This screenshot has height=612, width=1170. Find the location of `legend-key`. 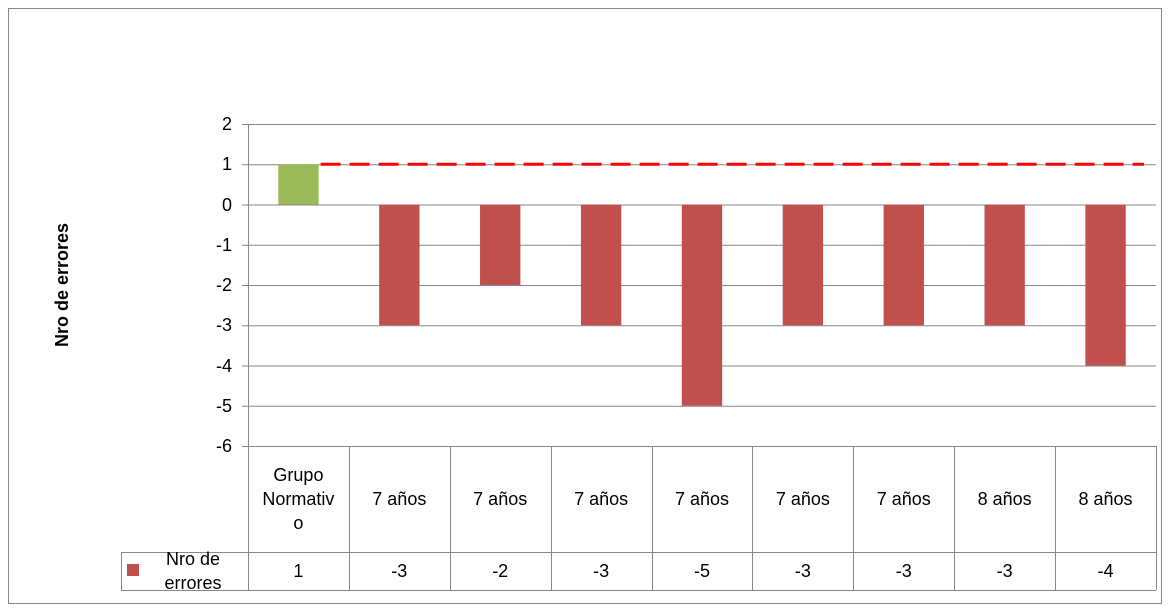

legend-key is located at coordinates (133, 570).